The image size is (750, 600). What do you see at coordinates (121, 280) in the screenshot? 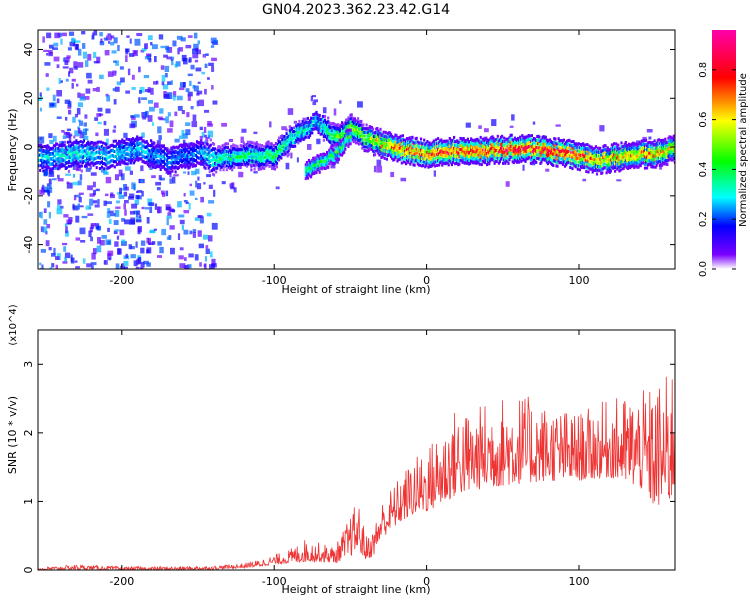
I see `x-tick-label: -200` at bounding box center [121, 280].